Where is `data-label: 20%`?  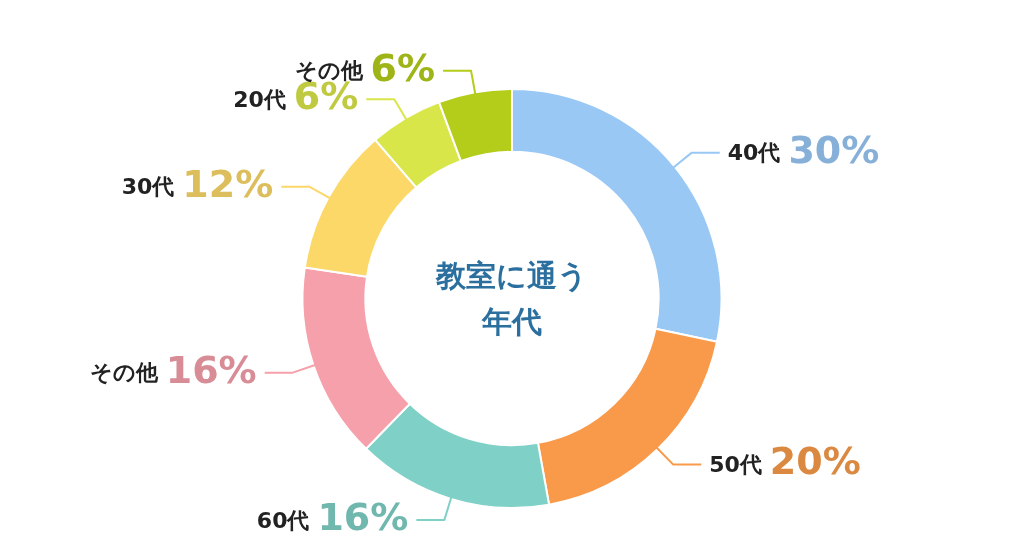
data-label: 20% is located at coordinates (815, 461).